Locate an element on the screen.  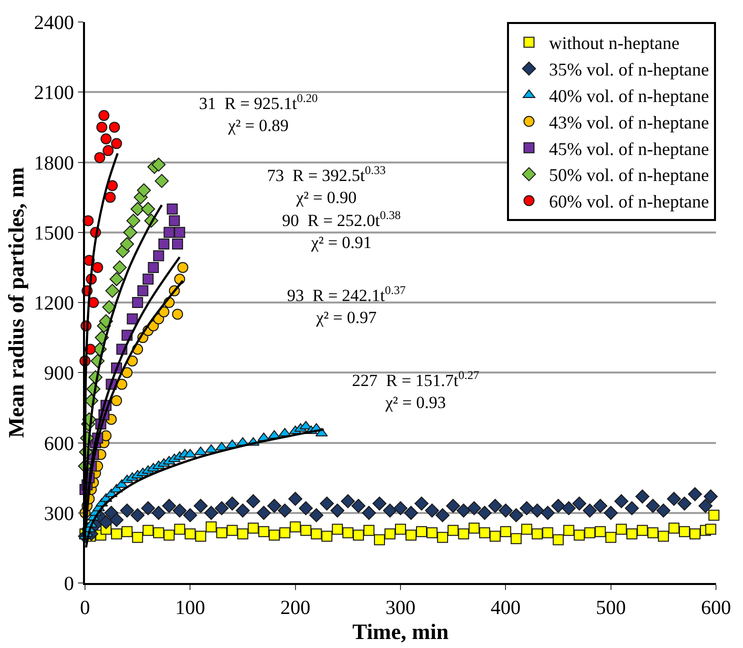
y-tick-label: 900 is located at coordinates (59, 373).